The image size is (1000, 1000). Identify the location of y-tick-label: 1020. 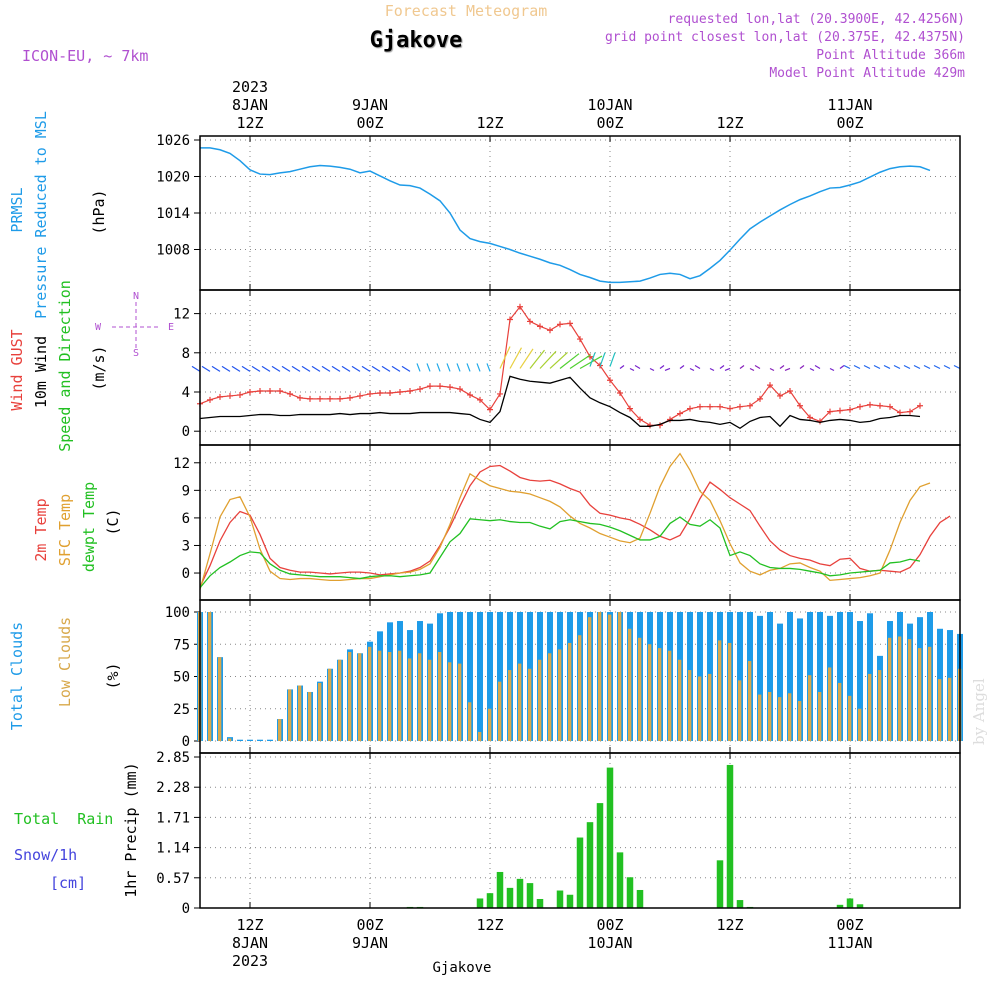
(173, 178).